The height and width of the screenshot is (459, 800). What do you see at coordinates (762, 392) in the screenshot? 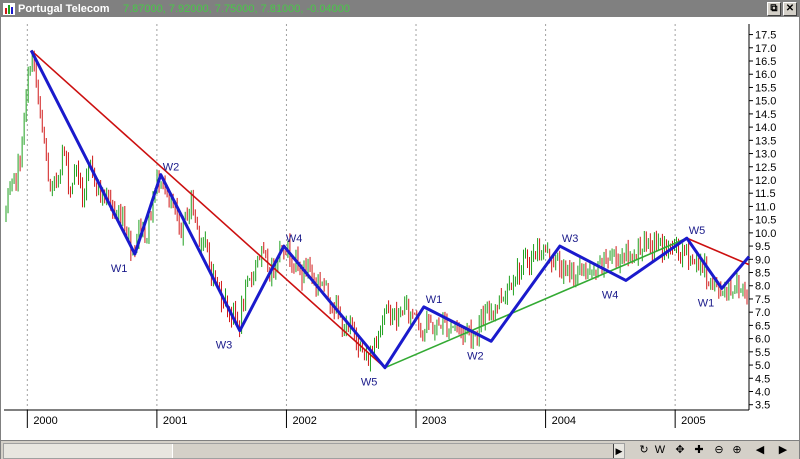
I see `y-tick-label: 4.0` at bounding box center [762, 392].